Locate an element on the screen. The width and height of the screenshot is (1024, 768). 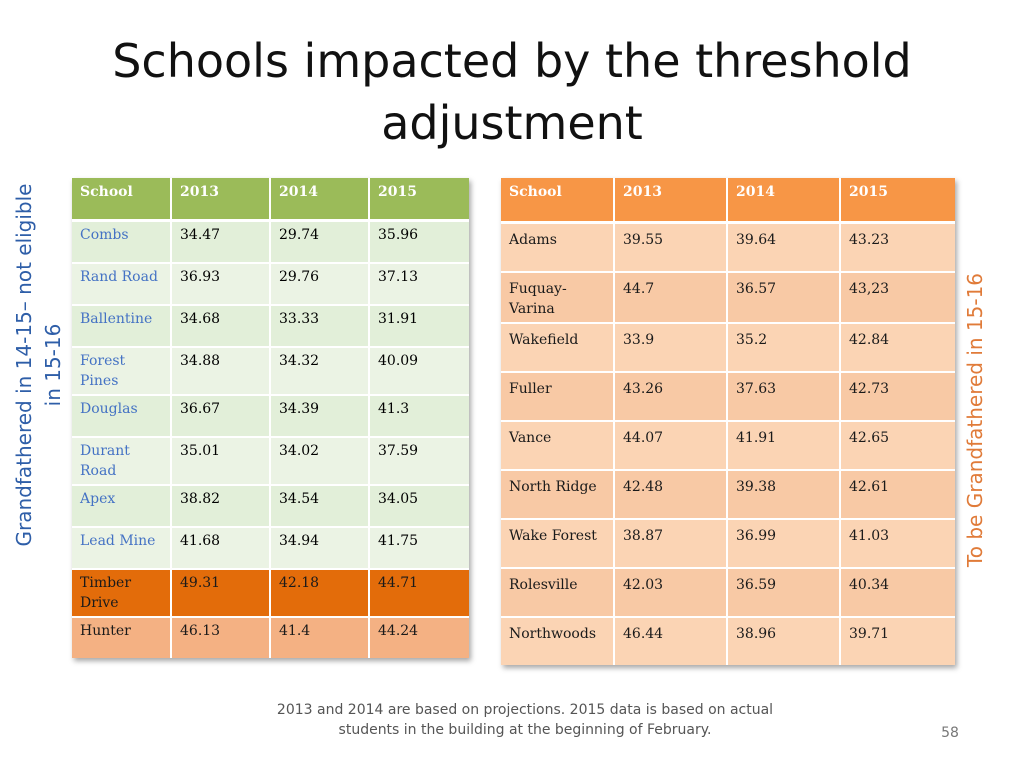
value-cell: 43,23 is located at coordinates (897, 297).